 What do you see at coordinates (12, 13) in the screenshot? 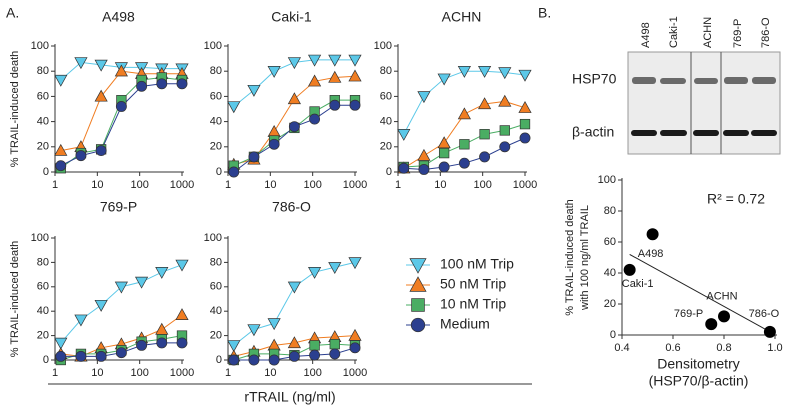
I see `panel-label: A.` at bounding box center [12, 13].